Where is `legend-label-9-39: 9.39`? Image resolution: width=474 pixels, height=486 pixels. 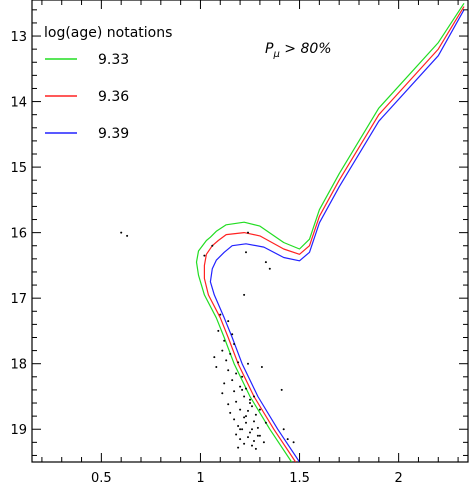 legend-label-9-39: 9.39 is located at coordinates (113, 134).